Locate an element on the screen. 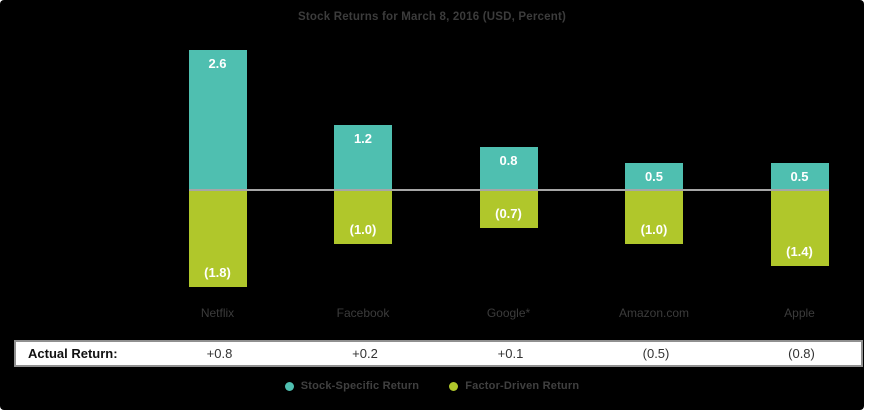 This screenshot has width=880, height=410. bar-group: 0.5 (1.0) is located at coordinates (654, 170).